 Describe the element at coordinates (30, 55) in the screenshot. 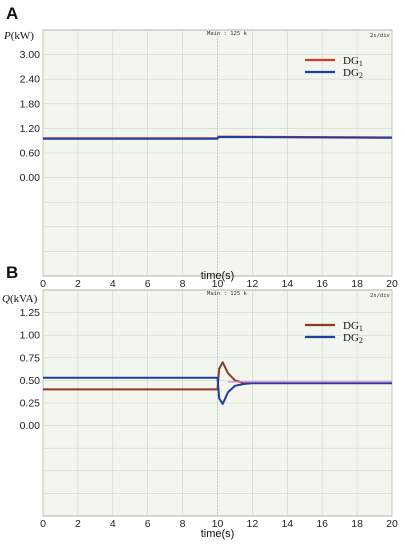

I see `y-tick-label: 3.00` at that location.